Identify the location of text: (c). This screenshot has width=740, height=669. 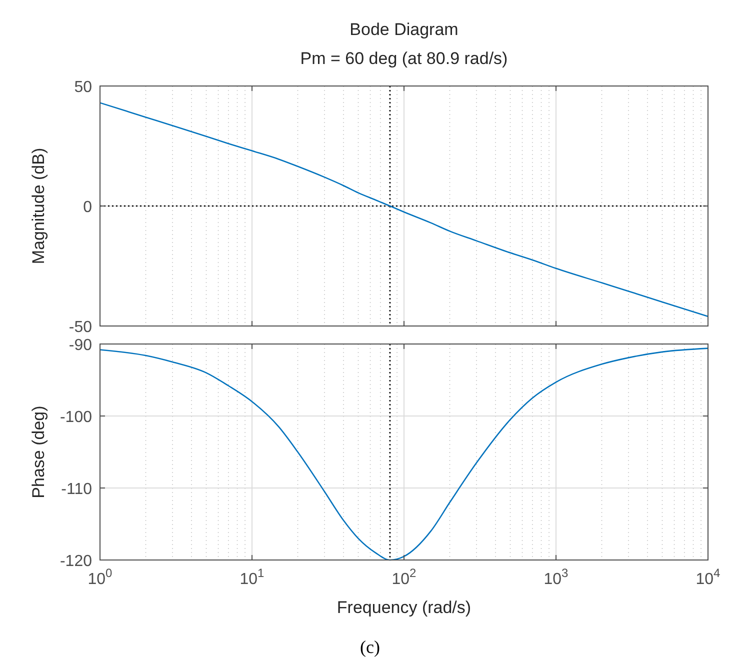
(370, 647).